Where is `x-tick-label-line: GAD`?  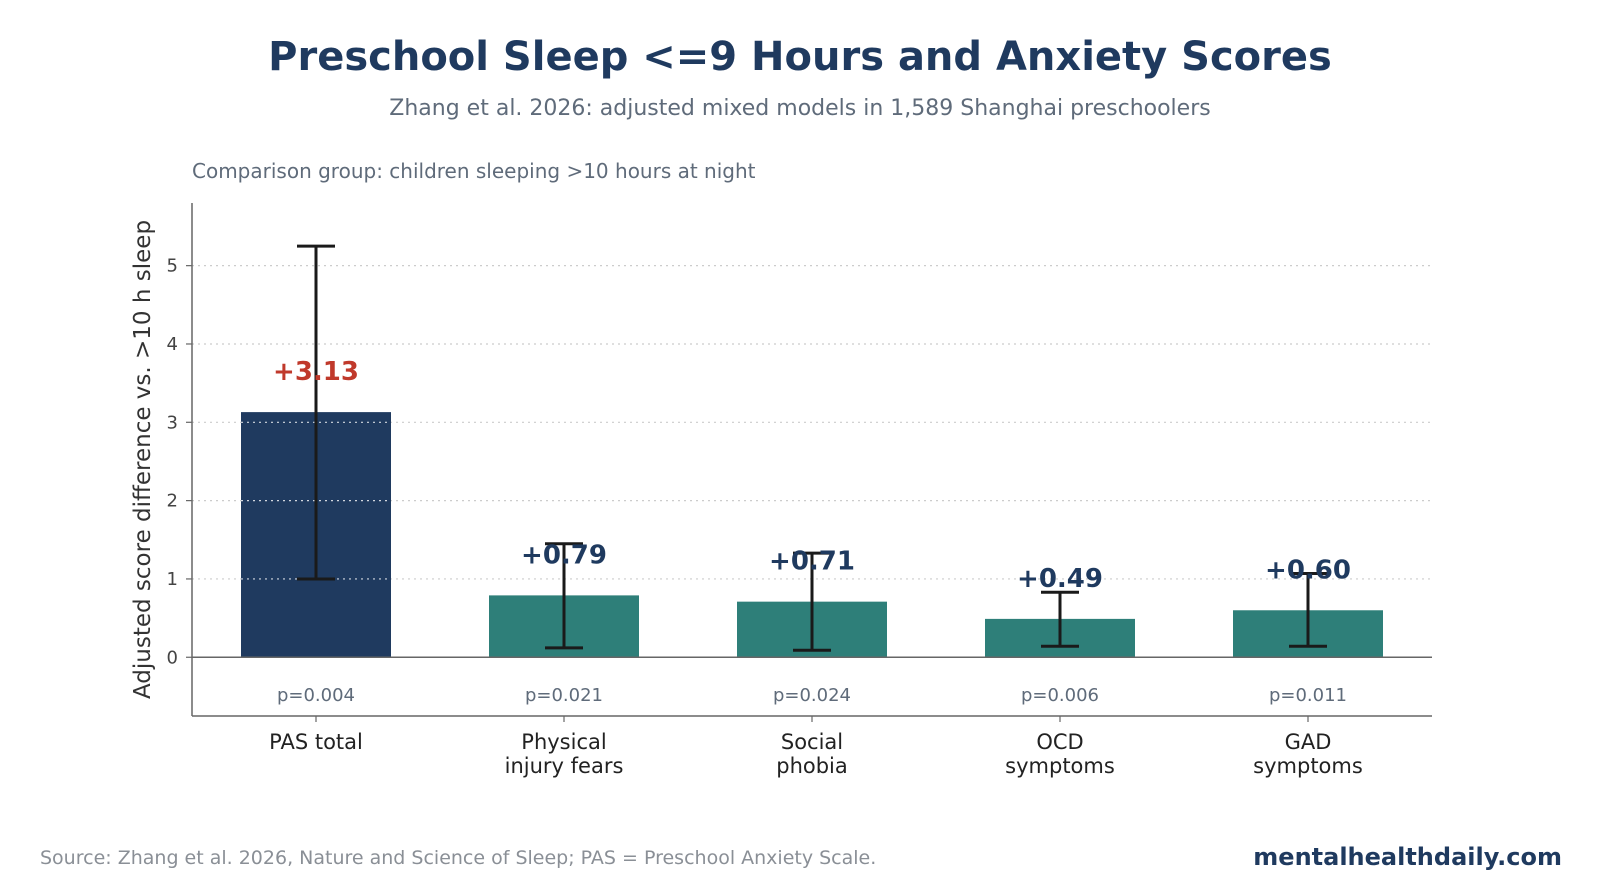
x-tick-label-line: GAD is located at coordinates (1308, 742).